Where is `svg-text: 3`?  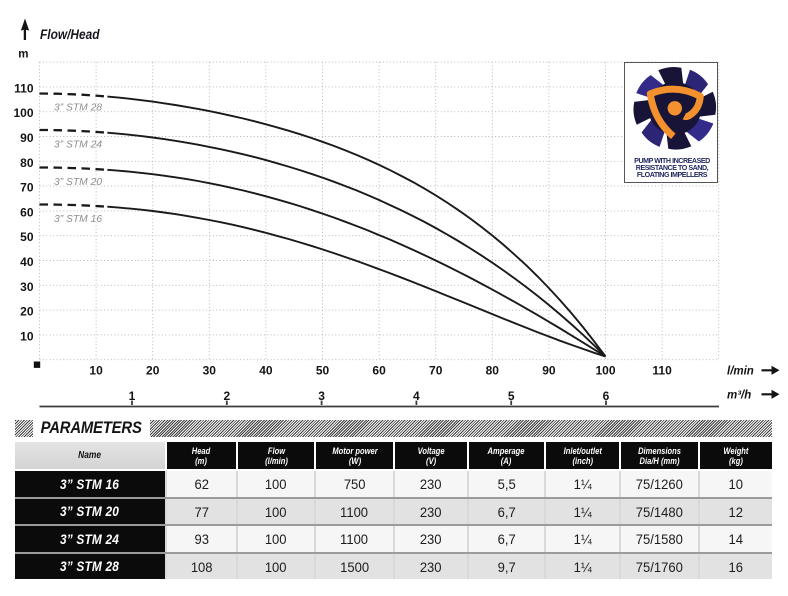
svg-text: 3 is located at coordinates (321, 396).